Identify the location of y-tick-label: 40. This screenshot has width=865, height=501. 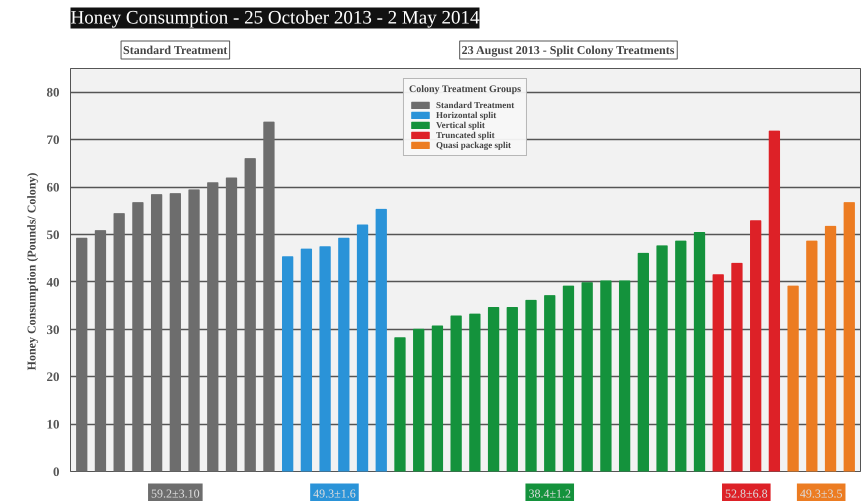
(53, 282).